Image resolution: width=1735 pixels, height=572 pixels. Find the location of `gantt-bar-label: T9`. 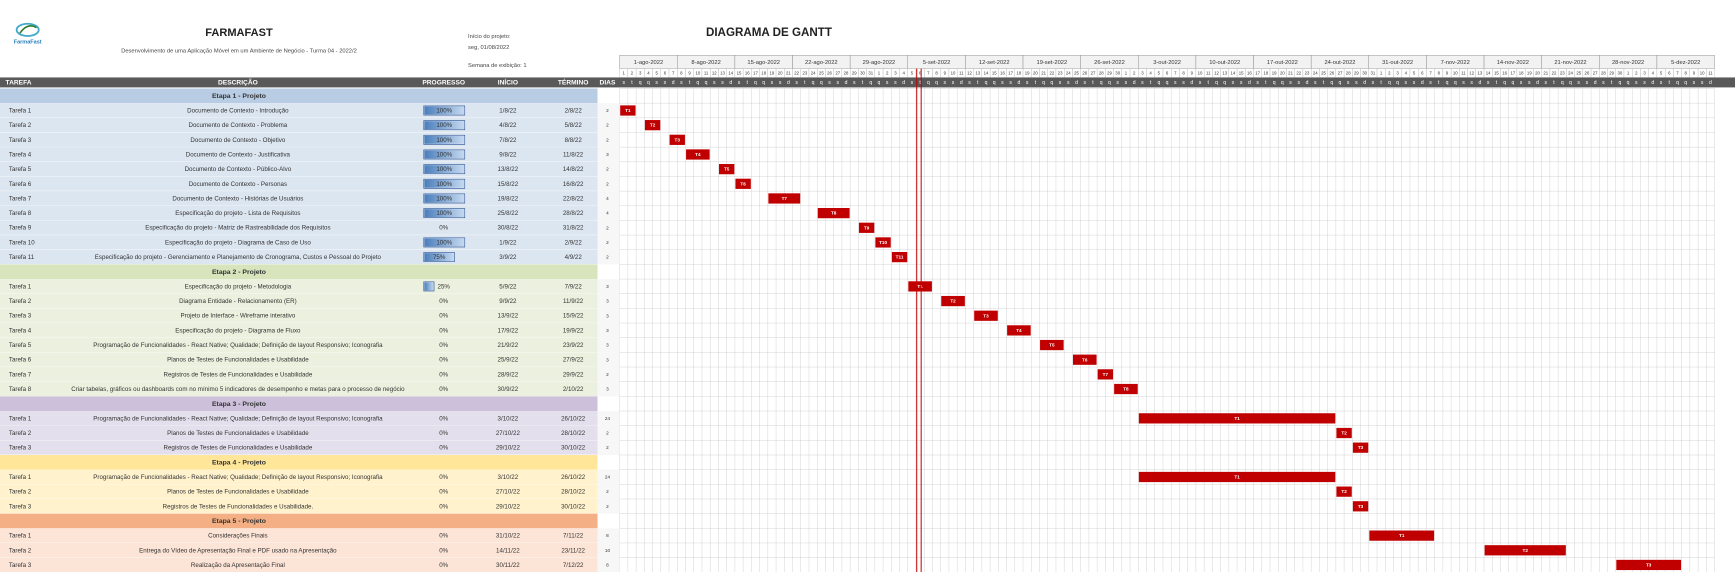

gantt-bar-label: T9 is located at coordinates (867, 227).